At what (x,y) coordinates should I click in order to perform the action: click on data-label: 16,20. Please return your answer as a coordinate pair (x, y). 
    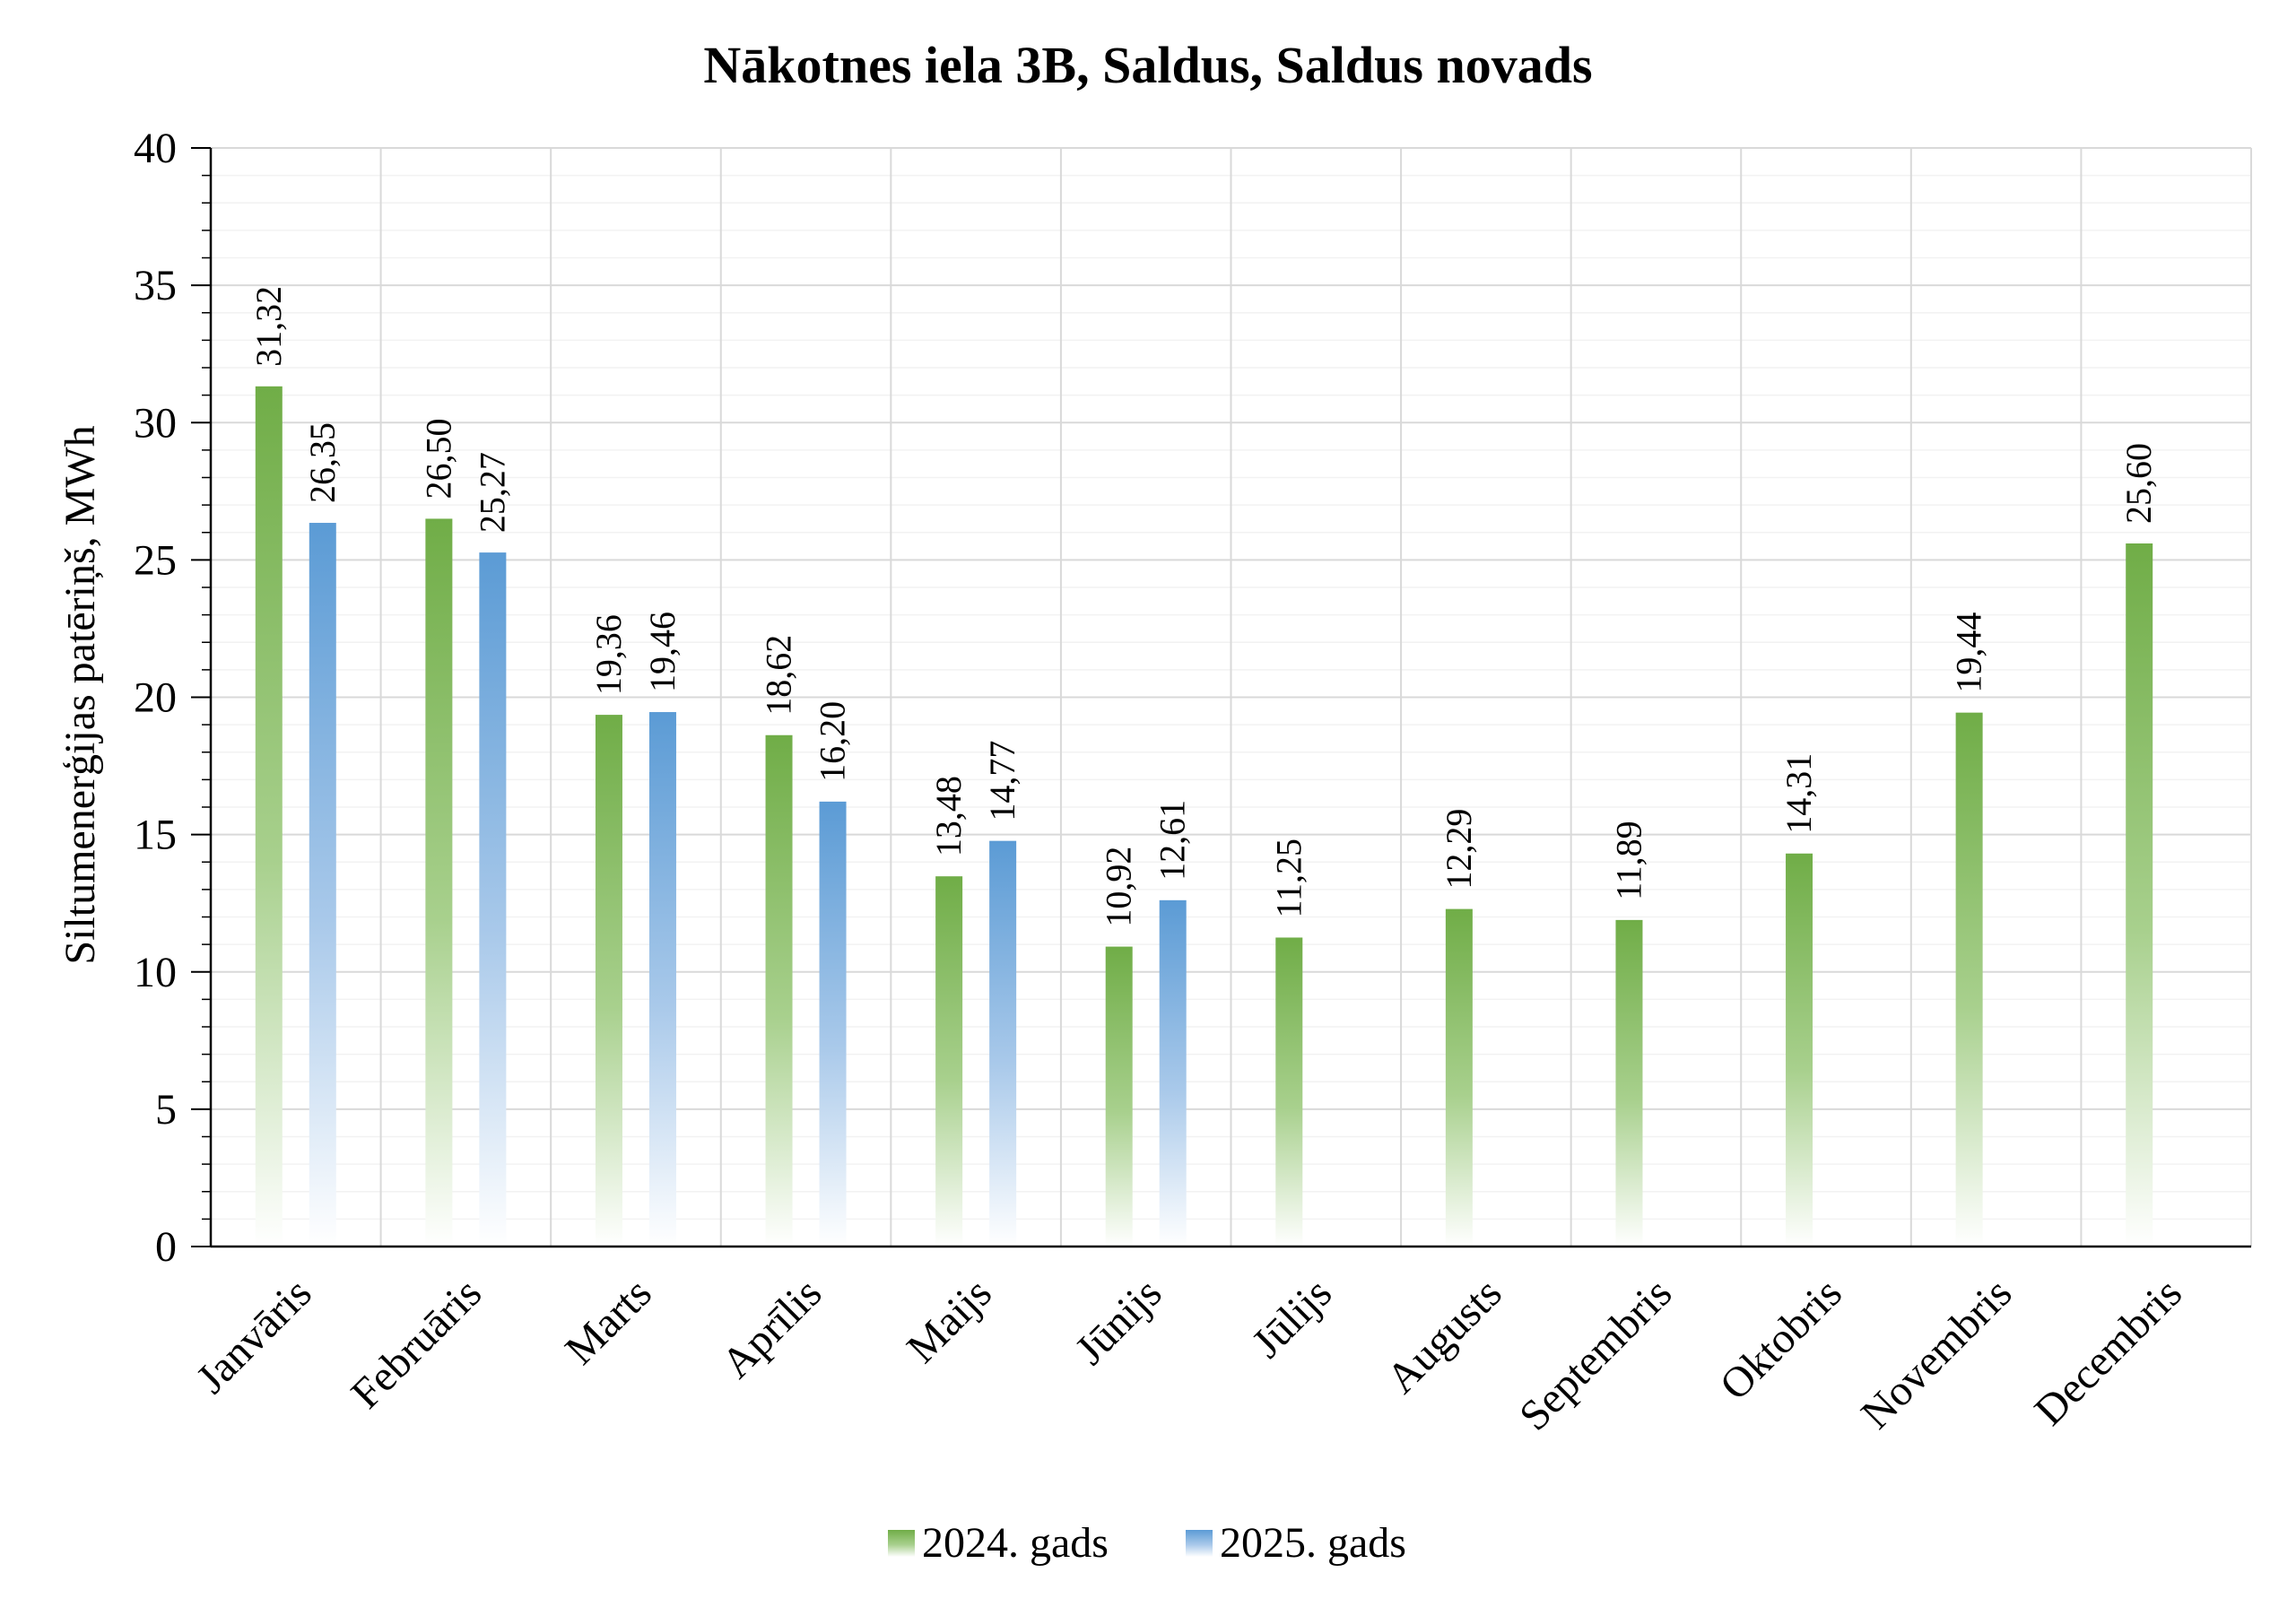
    Looking at the image, I should click on (833, 742).